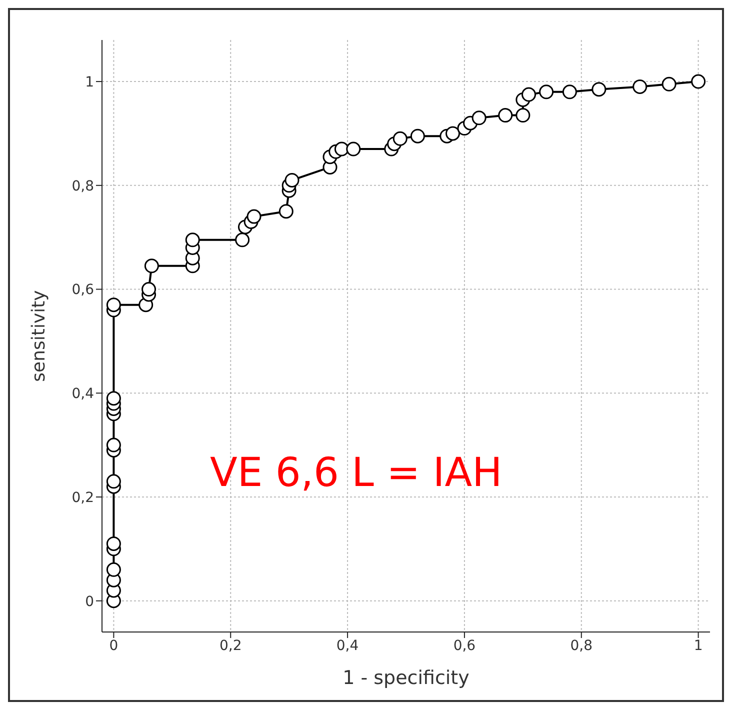 This screenshot has width=737, height=708. What do you see at coordinates (230, 646) in the screenshot?
I see `x-tick-label: 0,2` at bounding box center [230, 646].